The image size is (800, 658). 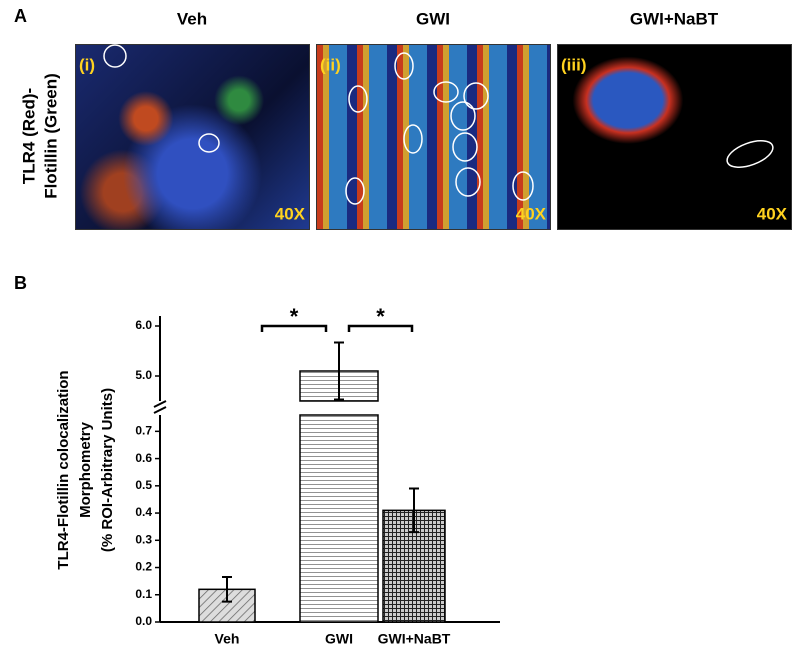 What do you see at coordinates (20, 283) in the screenshot?
I see `panel-label: B` at bounding box center [20, 283].